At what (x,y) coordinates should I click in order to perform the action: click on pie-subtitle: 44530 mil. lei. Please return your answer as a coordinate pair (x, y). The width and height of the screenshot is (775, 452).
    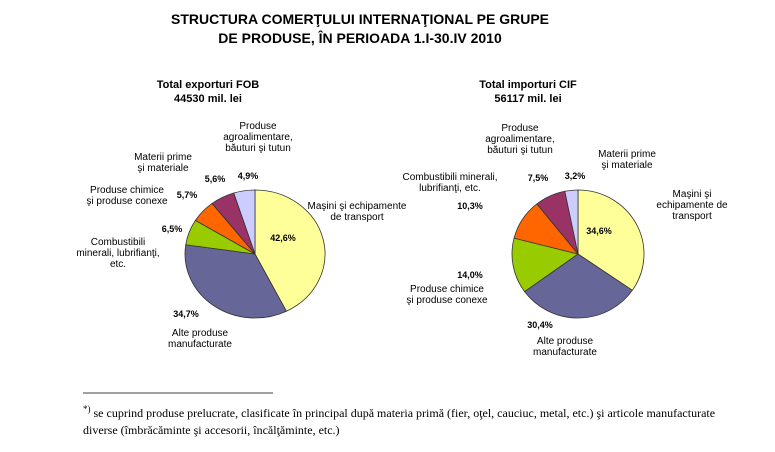
    Looking at the image, I should click on (208, 99).